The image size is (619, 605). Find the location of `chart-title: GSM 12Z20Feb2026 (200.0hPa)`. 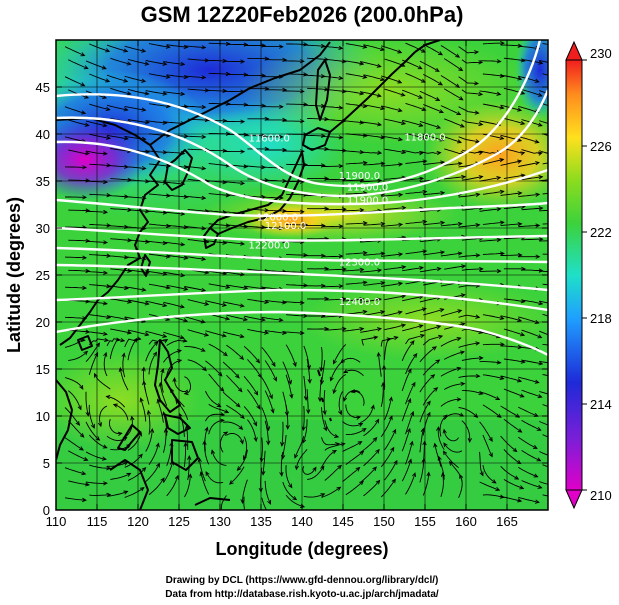

chart-title: GSM 12Z20Feb2026 (200.0hPa) is located at coordinates (302, 14).